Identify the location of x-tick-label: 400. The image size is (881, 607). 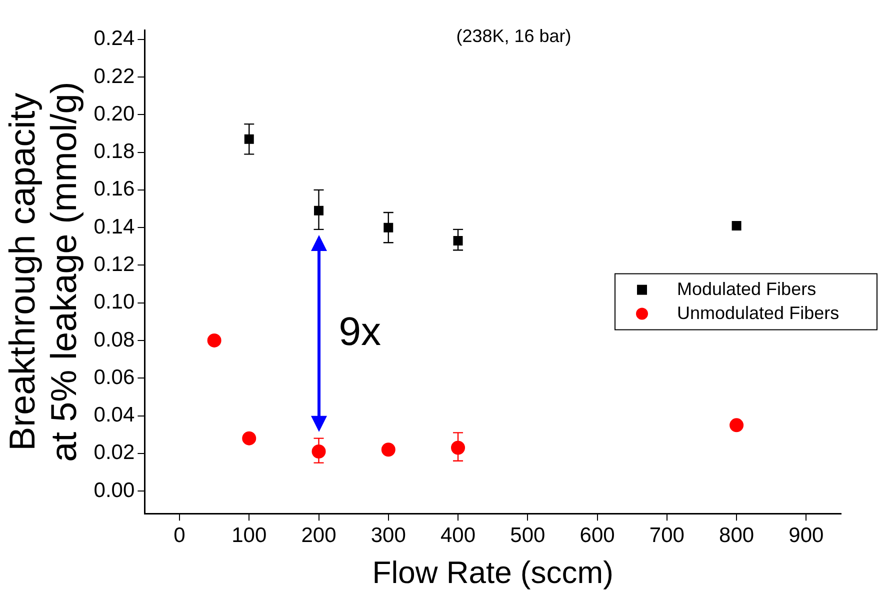
(458, 535).